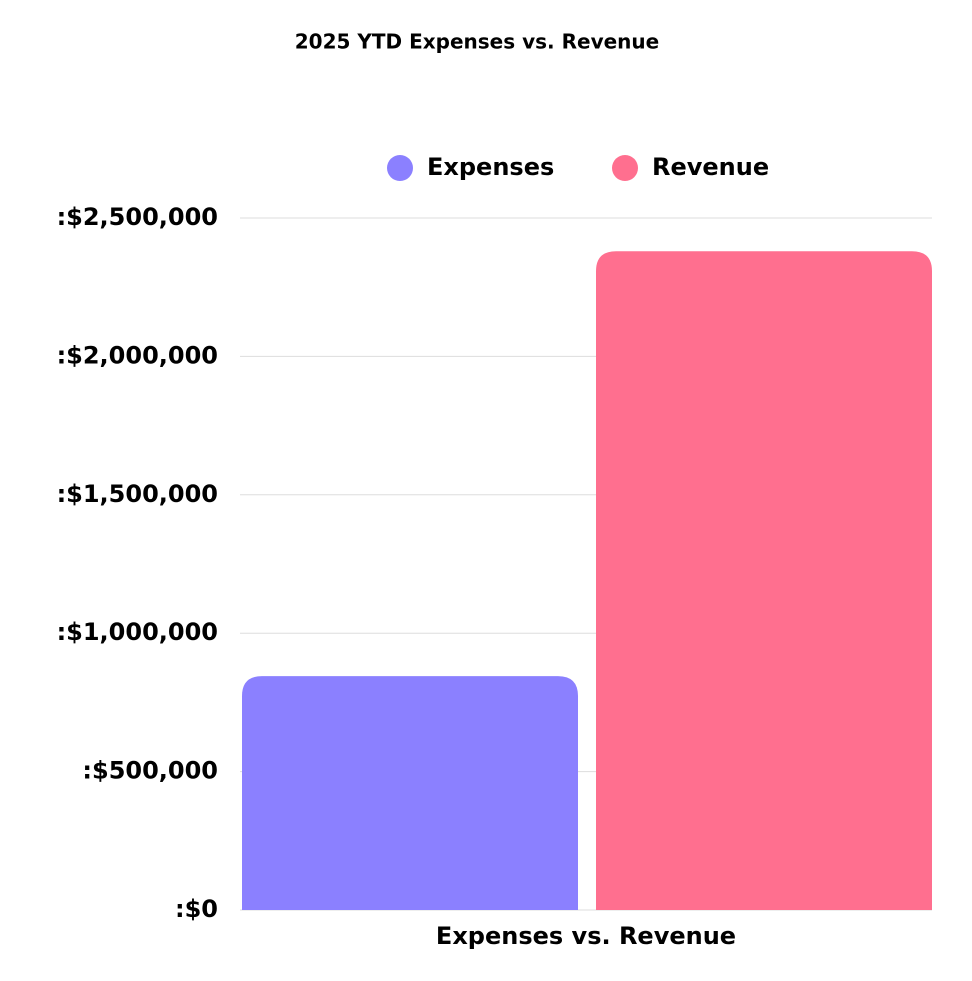  What do you see at coordinates (137, 494) in the screenshot?
I see `y-tick-label: :$1,500,000` at bounding box center [137, 494].